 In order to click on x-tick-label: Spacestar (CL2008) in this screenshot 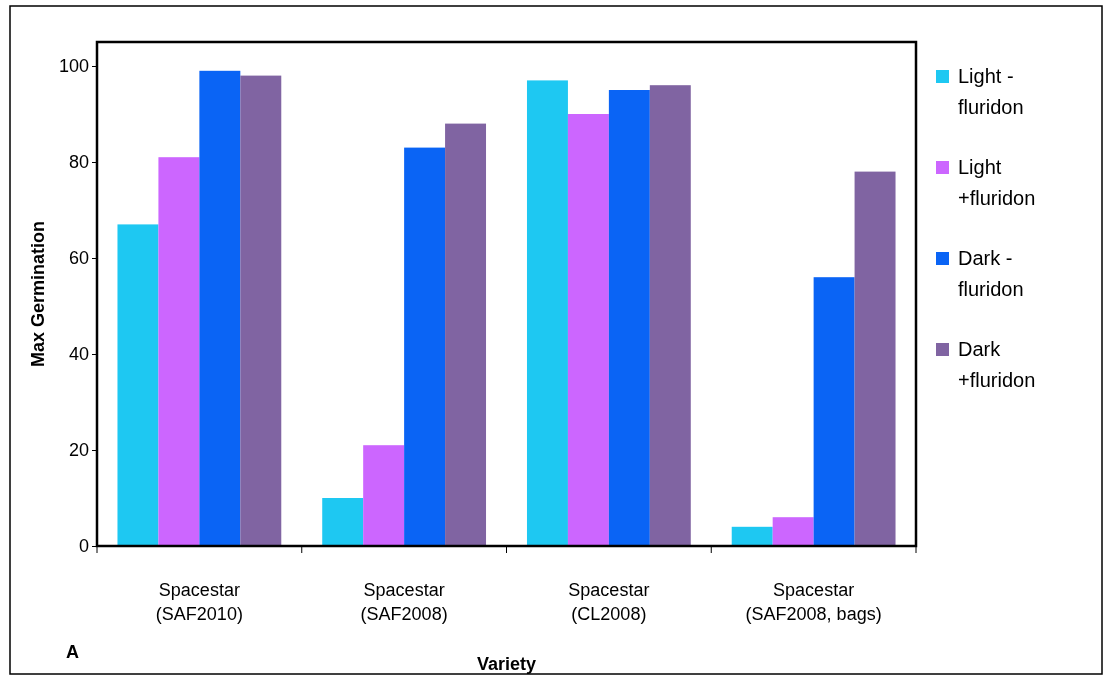, I will do `click(609, 602)`.